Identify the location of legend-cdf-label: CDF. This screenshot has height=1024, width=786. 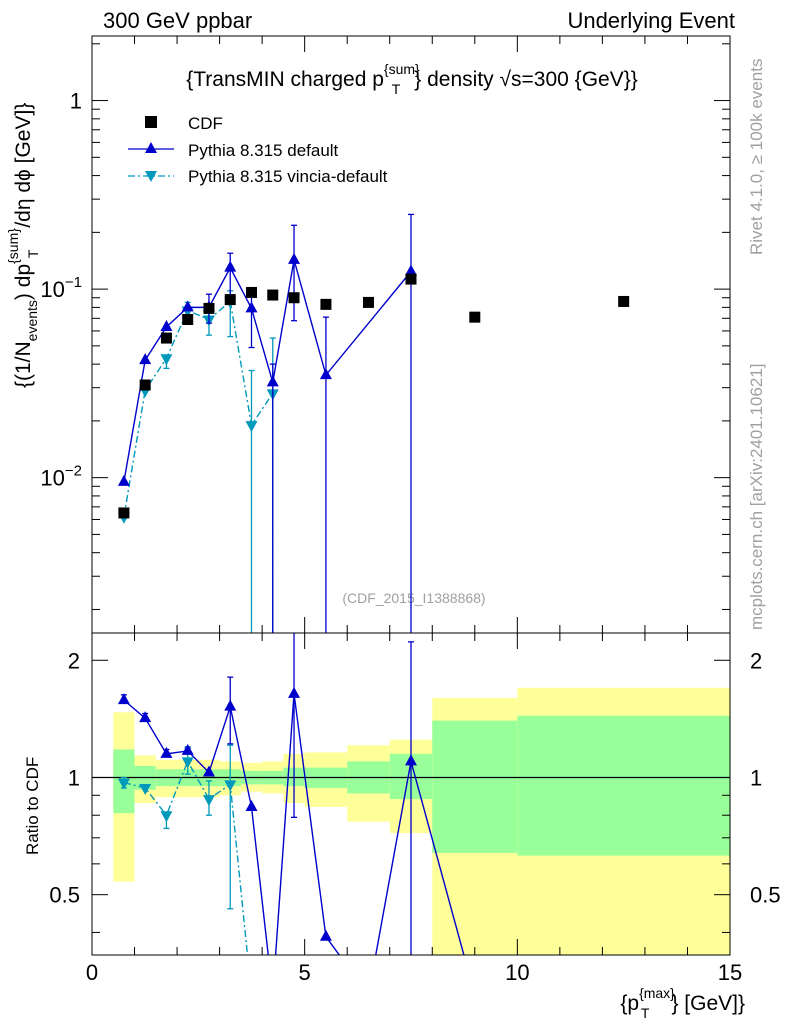
(205, 123).